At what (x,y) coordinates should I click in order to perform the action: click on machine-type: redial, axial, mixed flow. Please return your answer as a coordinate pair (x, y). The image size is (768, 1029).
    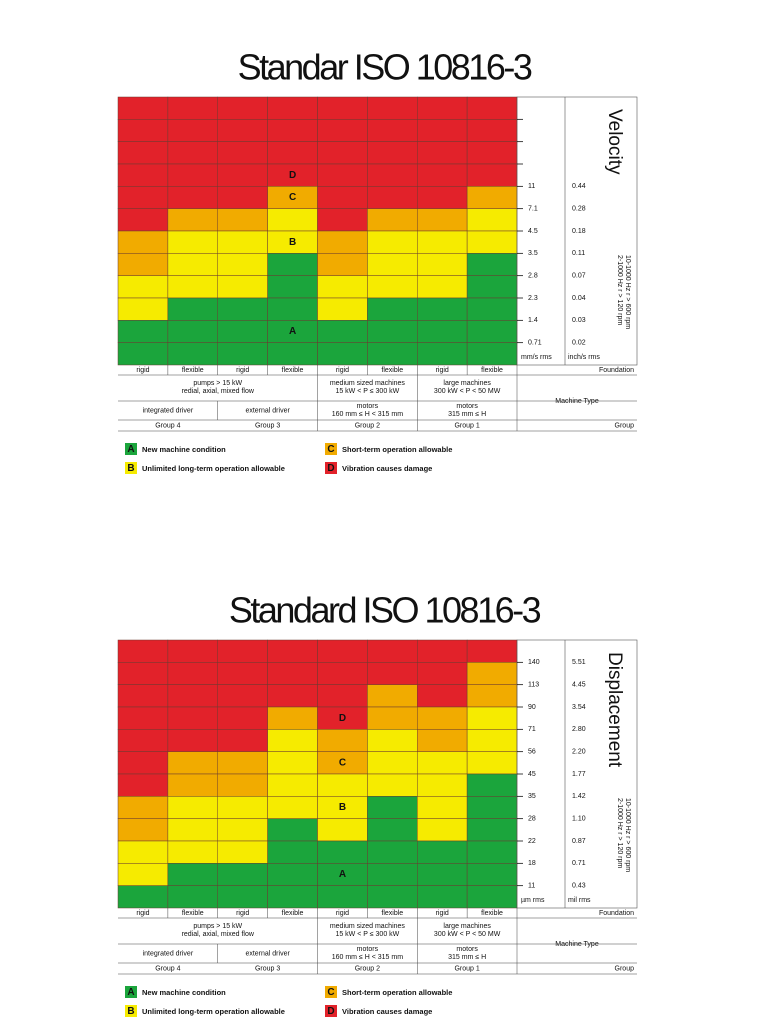
    Looking at the image, I should click on (218, 934).